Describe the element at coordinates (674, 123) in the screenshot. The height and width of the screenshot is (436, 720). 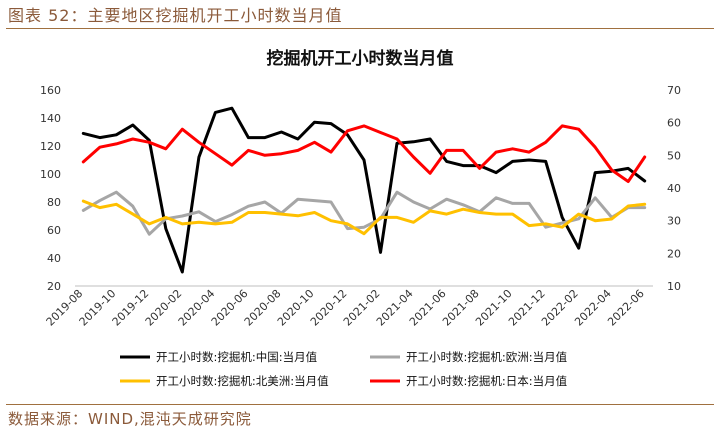
I see `right-tick-label: 60` at that location.